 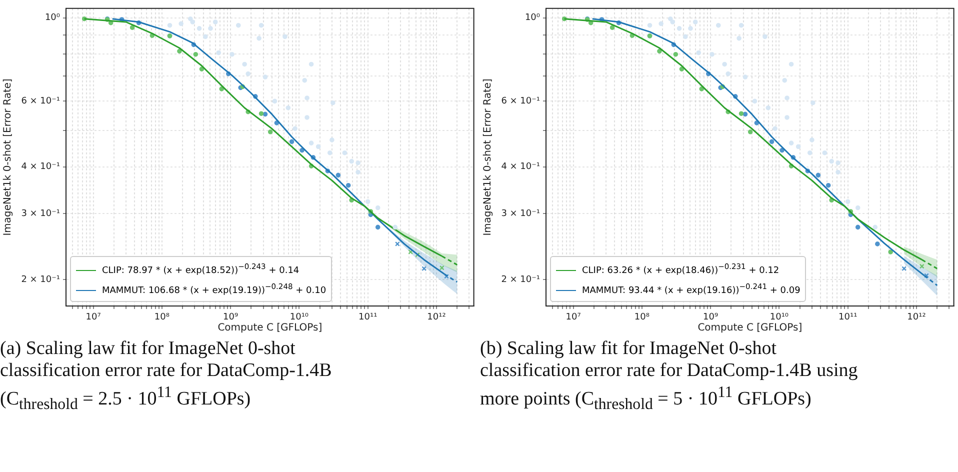 I want to click on text: (b) Scaling law fit for ImageNet 0-shot classification error rate for DataComp-1.4B using more points (C$_{threshold}$ = 5 · 10$^{11}$ GFLOPs), so click(x=669, y=377).